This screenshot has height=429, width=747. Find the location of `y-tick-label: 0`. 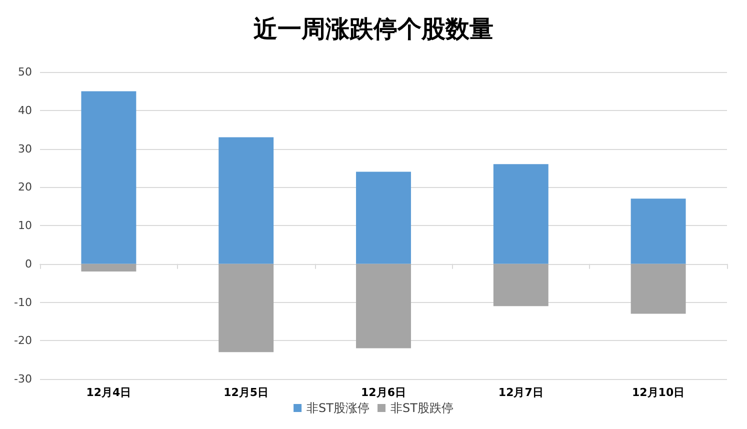

y-tick-label: 0 is located at coordinates (28, 263).